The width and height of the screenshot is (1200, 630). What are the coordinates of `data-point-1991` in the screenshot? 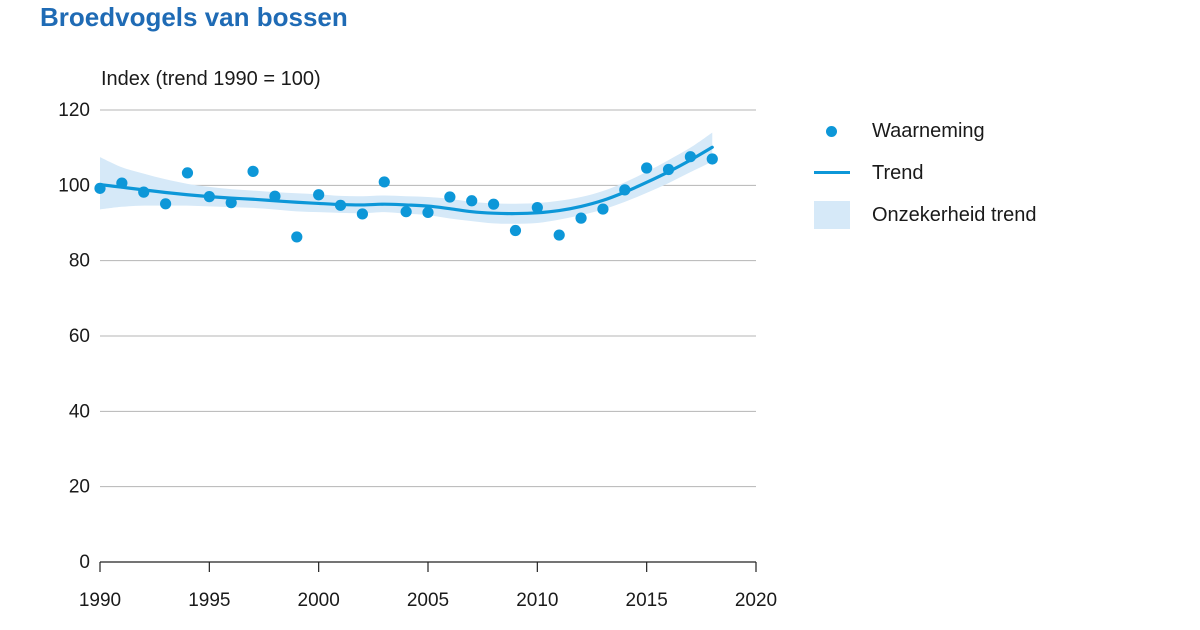 It's located at (122, 183).